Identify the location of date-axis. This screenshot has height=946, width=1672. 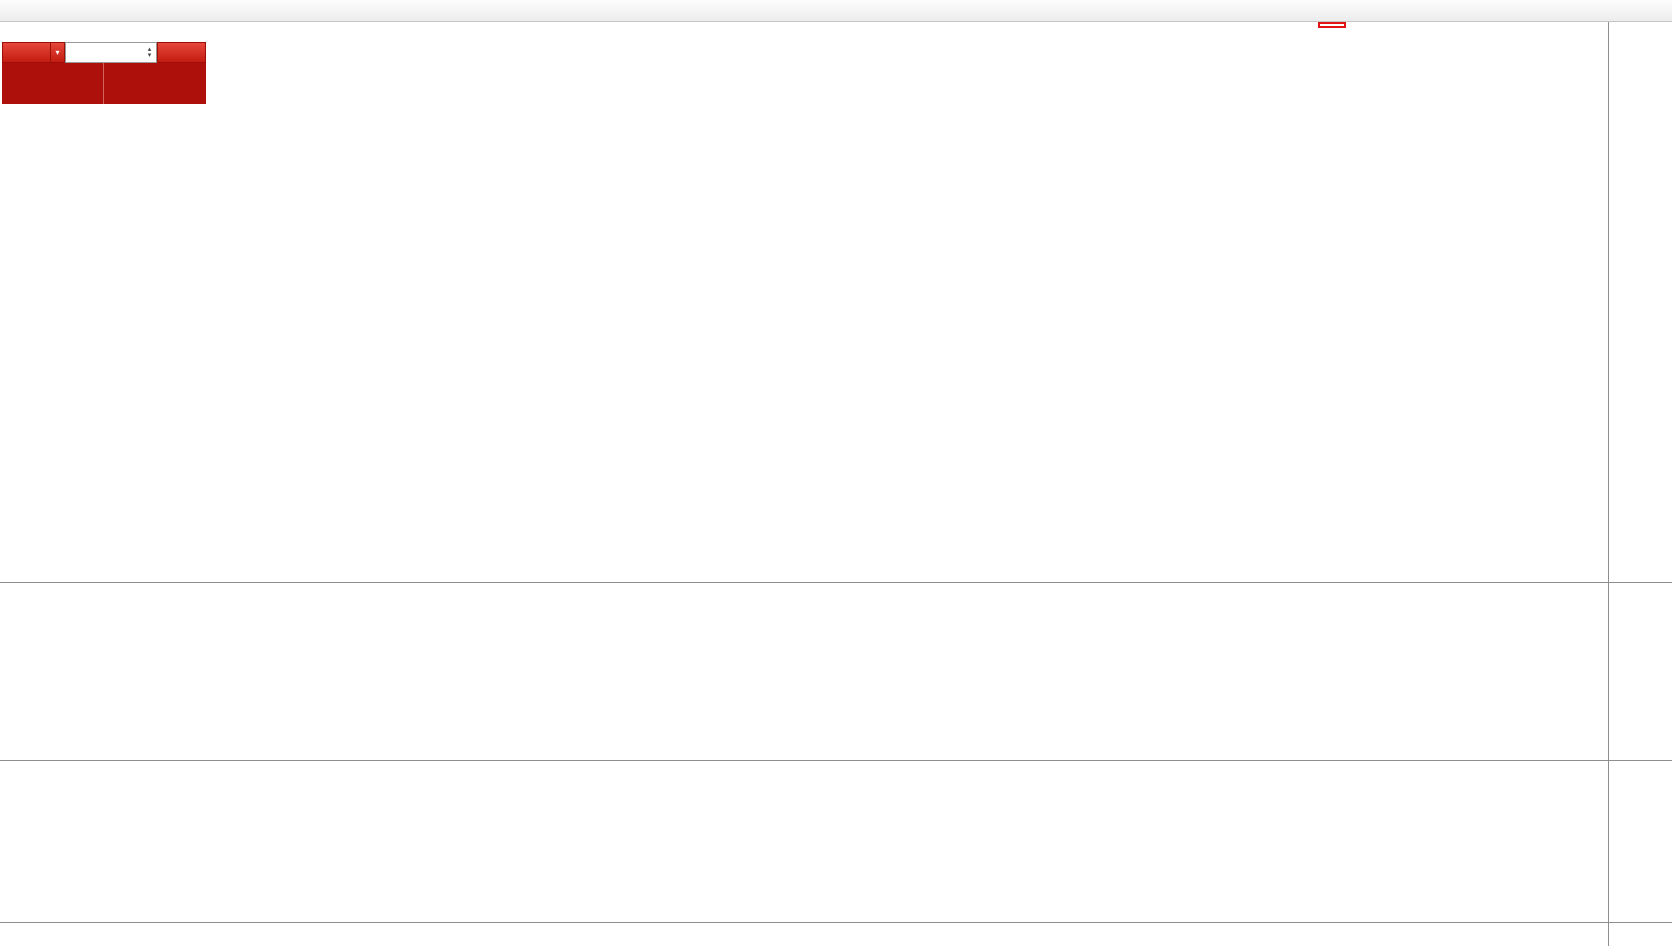
(836, 934).